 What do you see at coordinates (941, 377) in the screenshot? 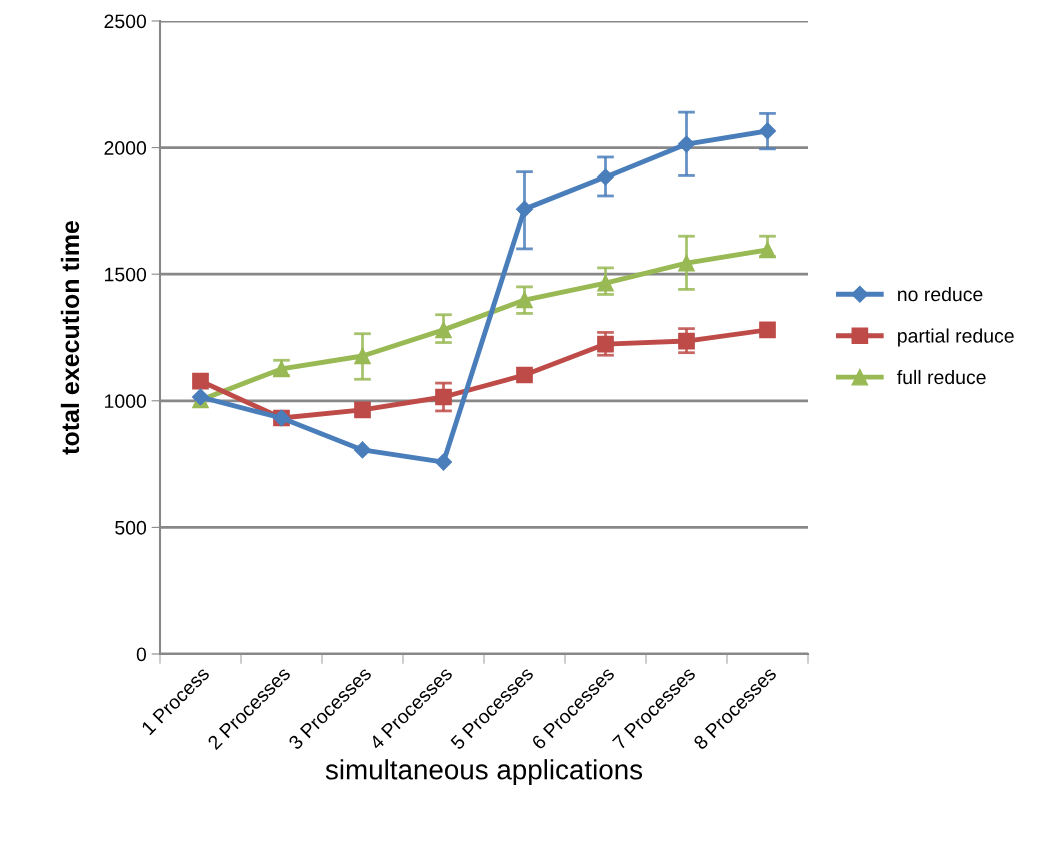
I see `legend-label: full reduce` at bounding box center [941, 377].